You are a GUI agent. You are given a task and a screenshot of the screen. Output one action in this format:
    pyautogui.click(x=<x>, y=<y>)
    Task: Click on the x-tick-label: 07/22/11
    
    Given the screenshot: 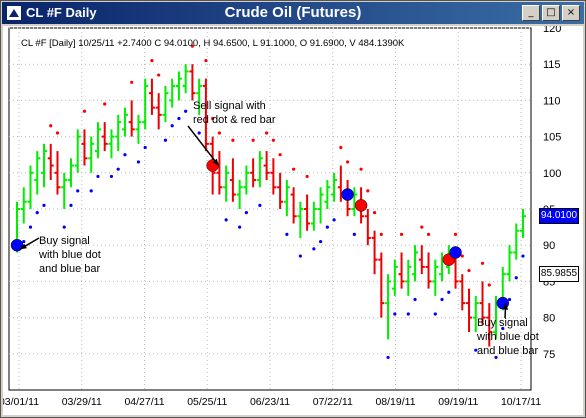 What is the action you would take?
    pyautogui.click(x=333, y=402)
    